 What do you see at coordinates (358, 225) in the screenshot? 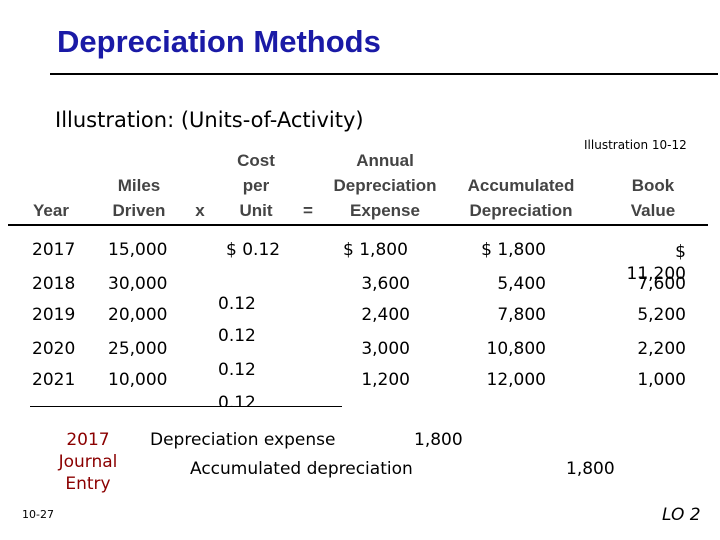
I see `header-divider` at bounding box center [358, 225].